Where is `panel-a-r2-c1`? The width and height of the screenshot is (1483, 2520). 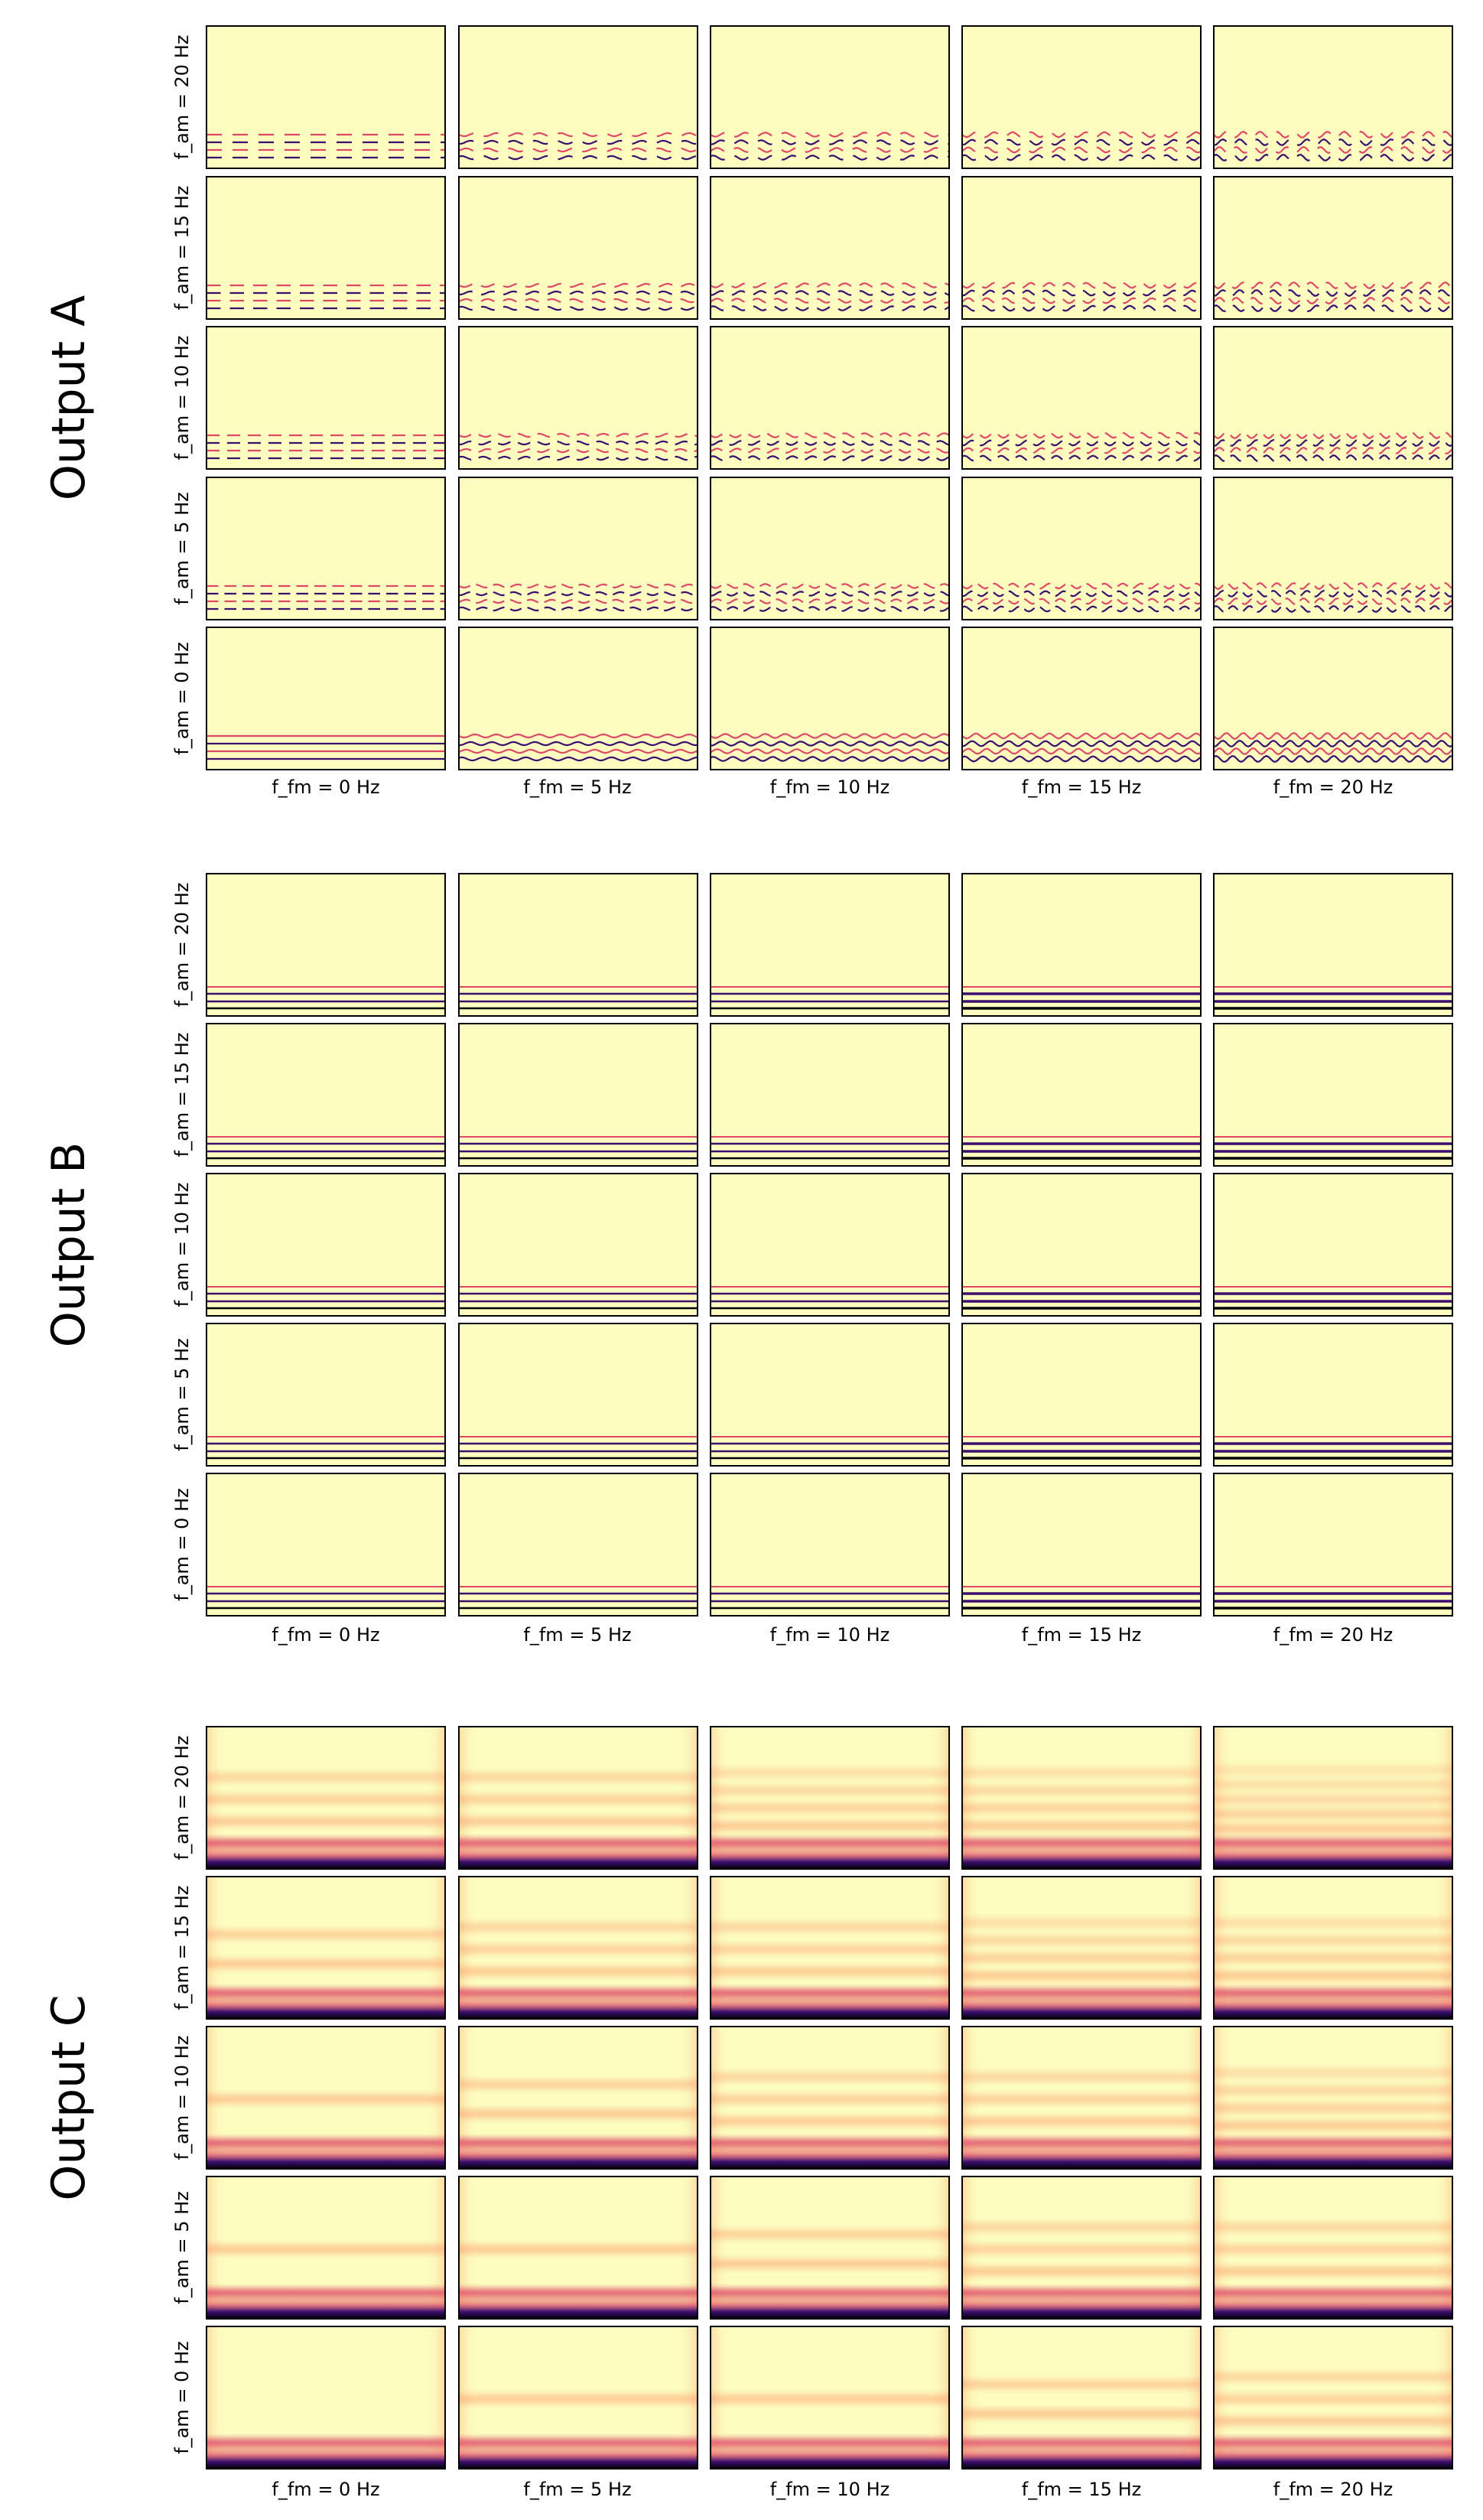
panel-a-r2-c1 is located at coordinates (578, 398).